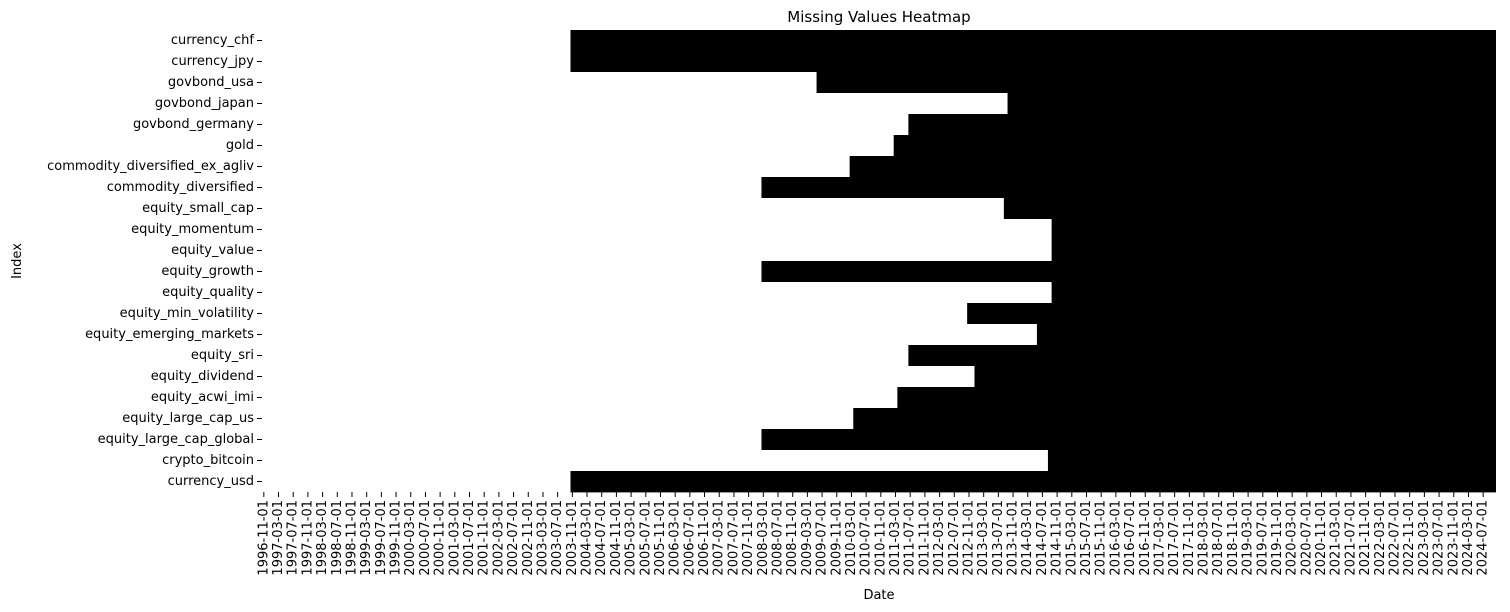 The height and width of the screenshot is (612, 1510). Describe the element at coordinates (1266, 335) in the screenshot. I see `present-cell-equity_emerging_markets` at that location.